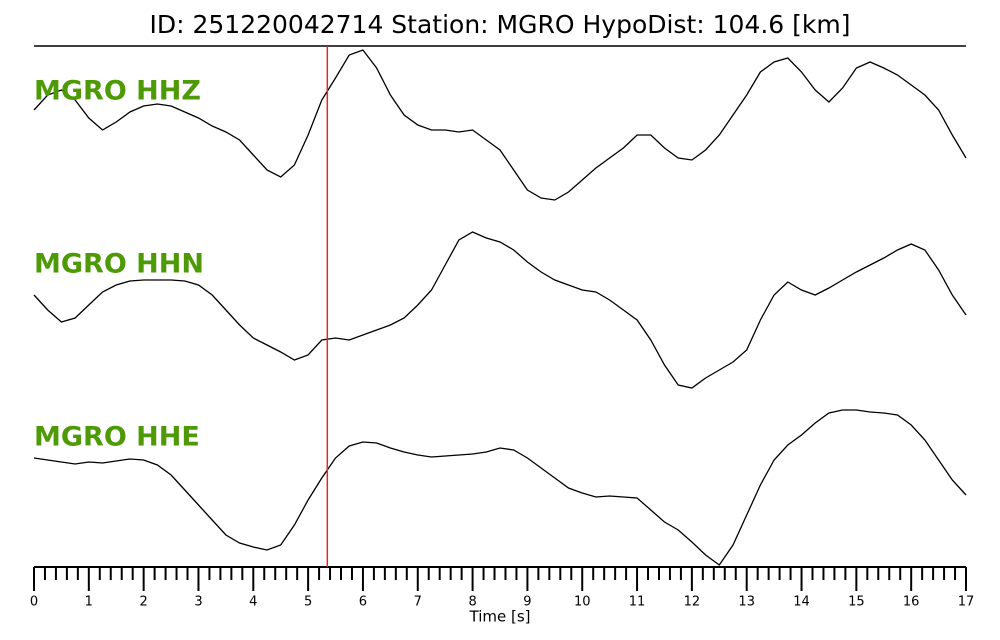 Image resolution: width=1000 pixels, height=640 pixels. What do you see at coordinates (34, 602) in the screenshot?
I see `x-tick-label: 0` at bounding box center [34, 602].